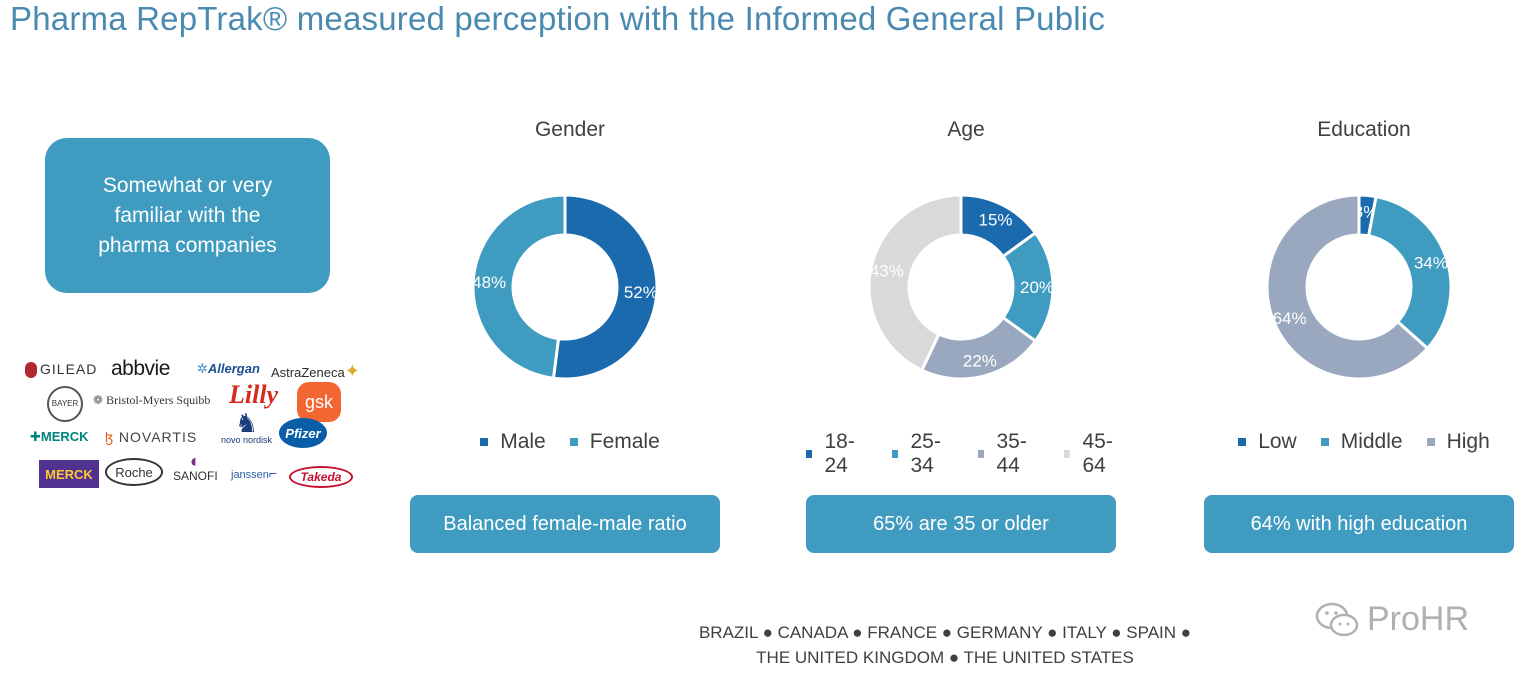  I want to click on logo-lilly: Lilly, so click(254, 394).